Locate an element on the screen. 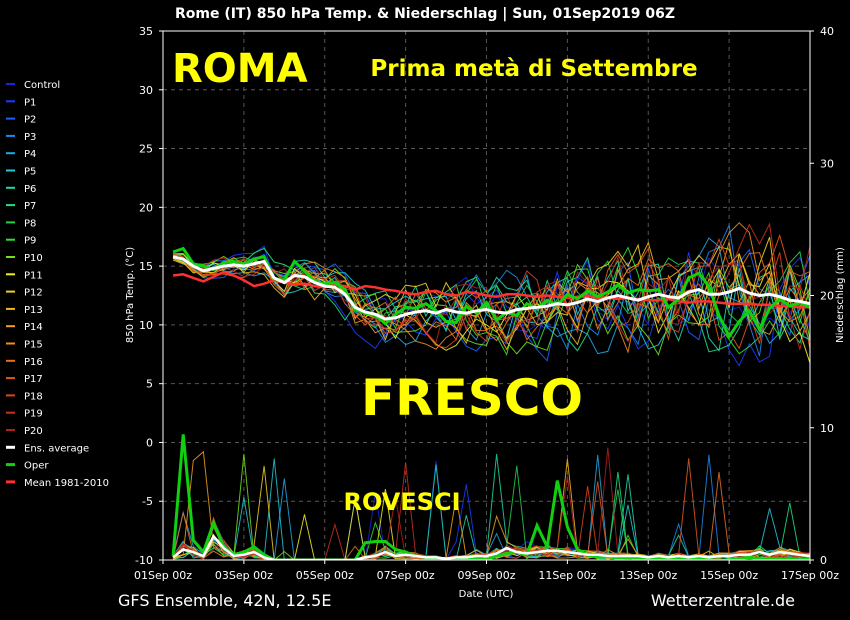 This screenshot has height=620, width=850. legend-entry: P11 is located at coordinates (33, 275).